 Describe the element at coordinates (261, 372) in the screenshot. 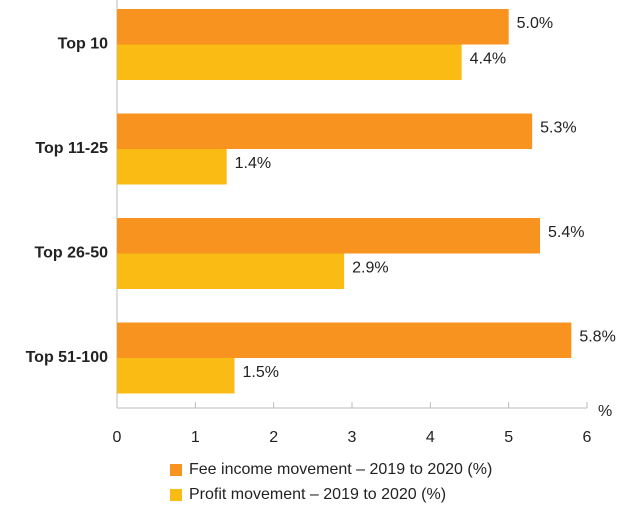

I see `data-label: 1.5%` at that location.